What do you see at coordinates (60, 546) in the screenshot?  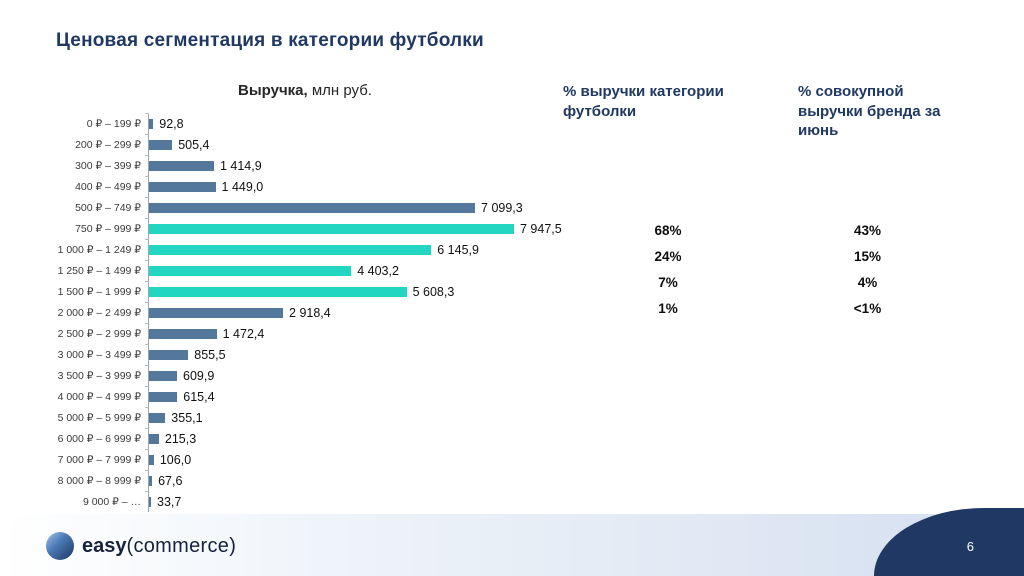 I see `logo-globe-icon` at bounding box center [60, 546].